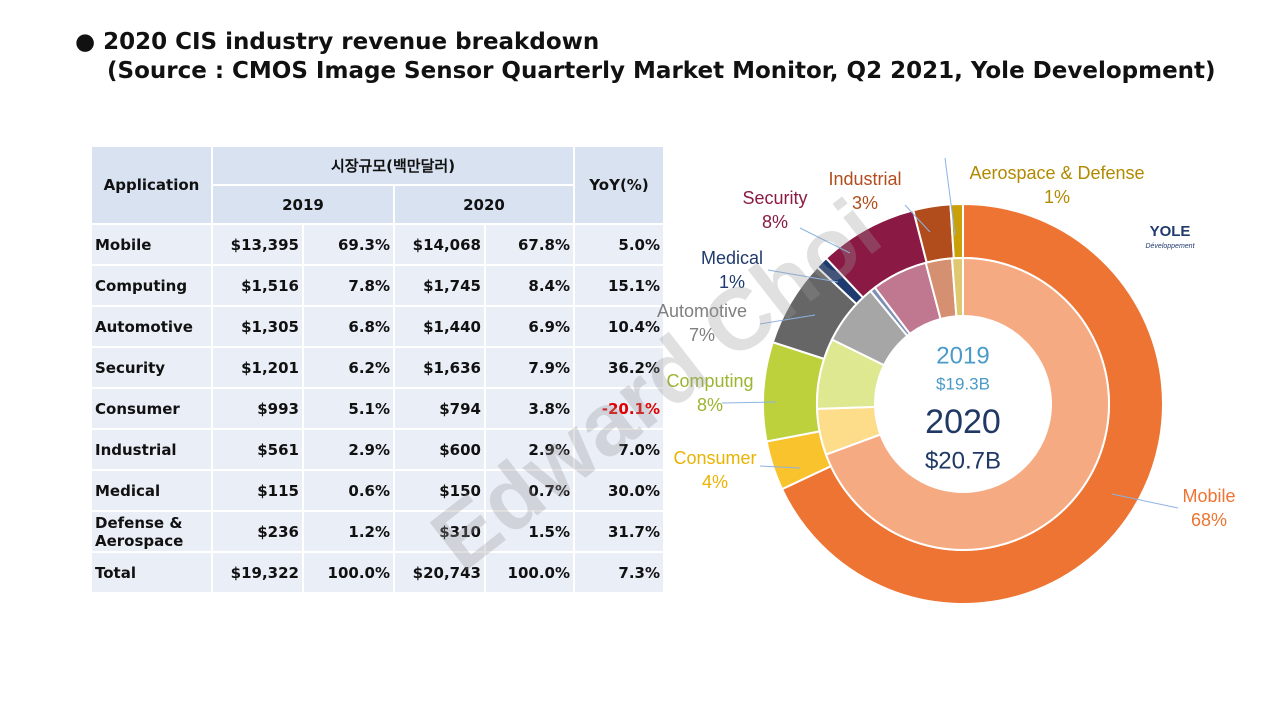 This screenshot has width=1280, height=720. What do you see at coordinates (151, 326) in the screenshot?
I see `table-cell: Automotive` at bounding box center [151, 326].